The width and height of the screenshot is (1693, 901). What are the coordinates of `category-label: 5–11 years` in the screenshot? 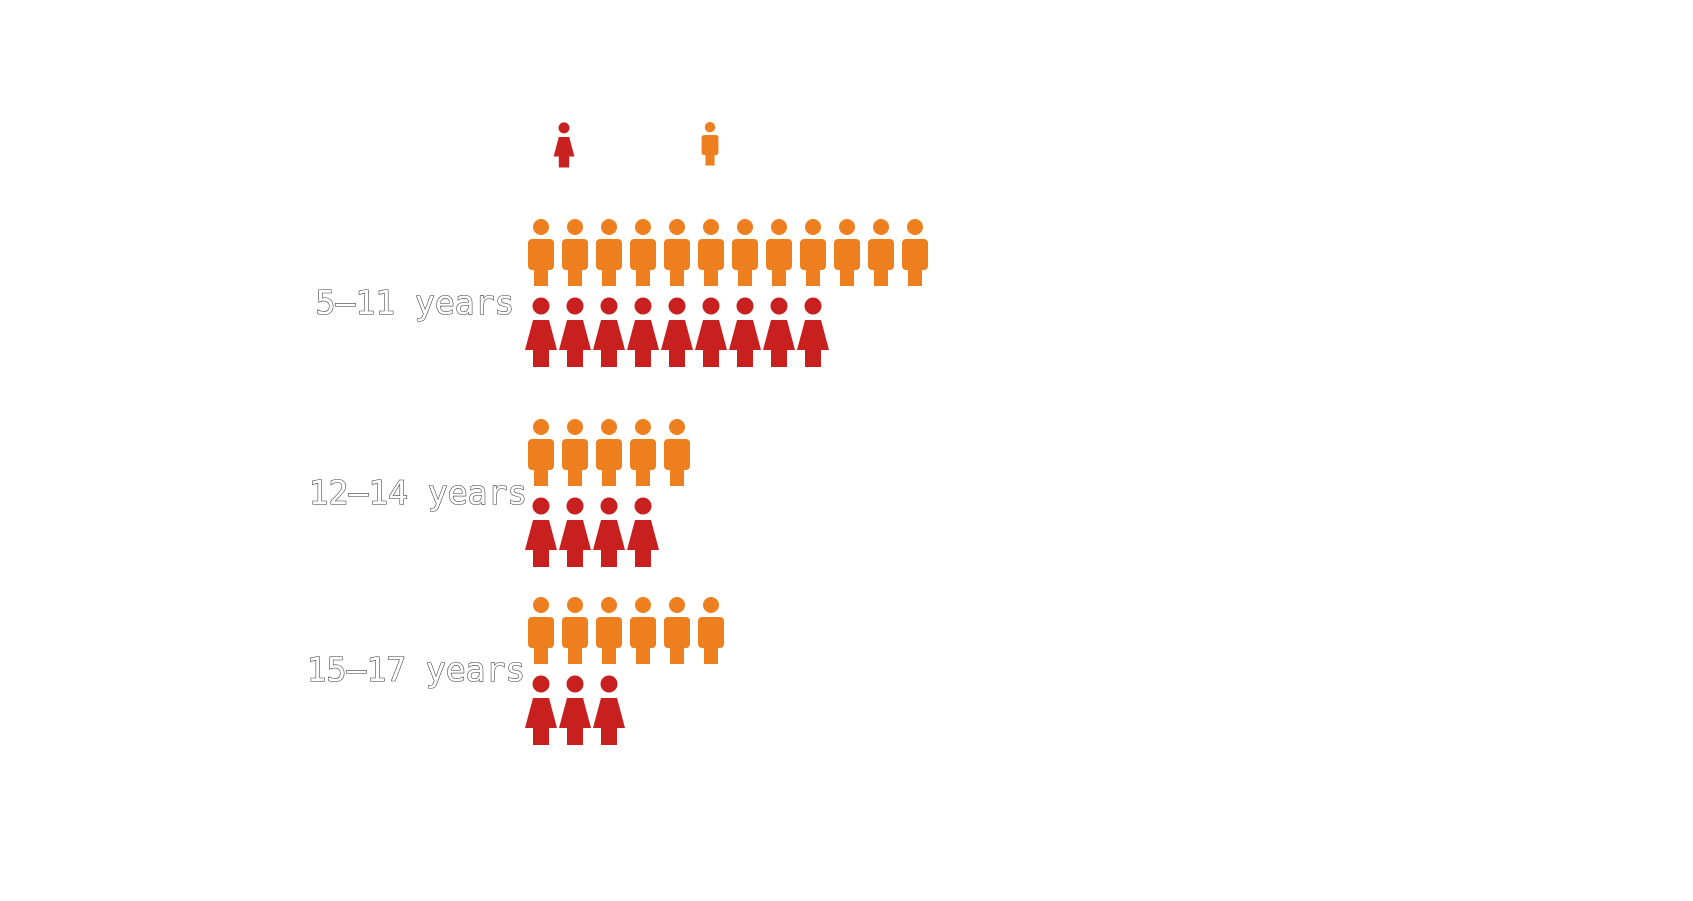 It's located at (415, 302).